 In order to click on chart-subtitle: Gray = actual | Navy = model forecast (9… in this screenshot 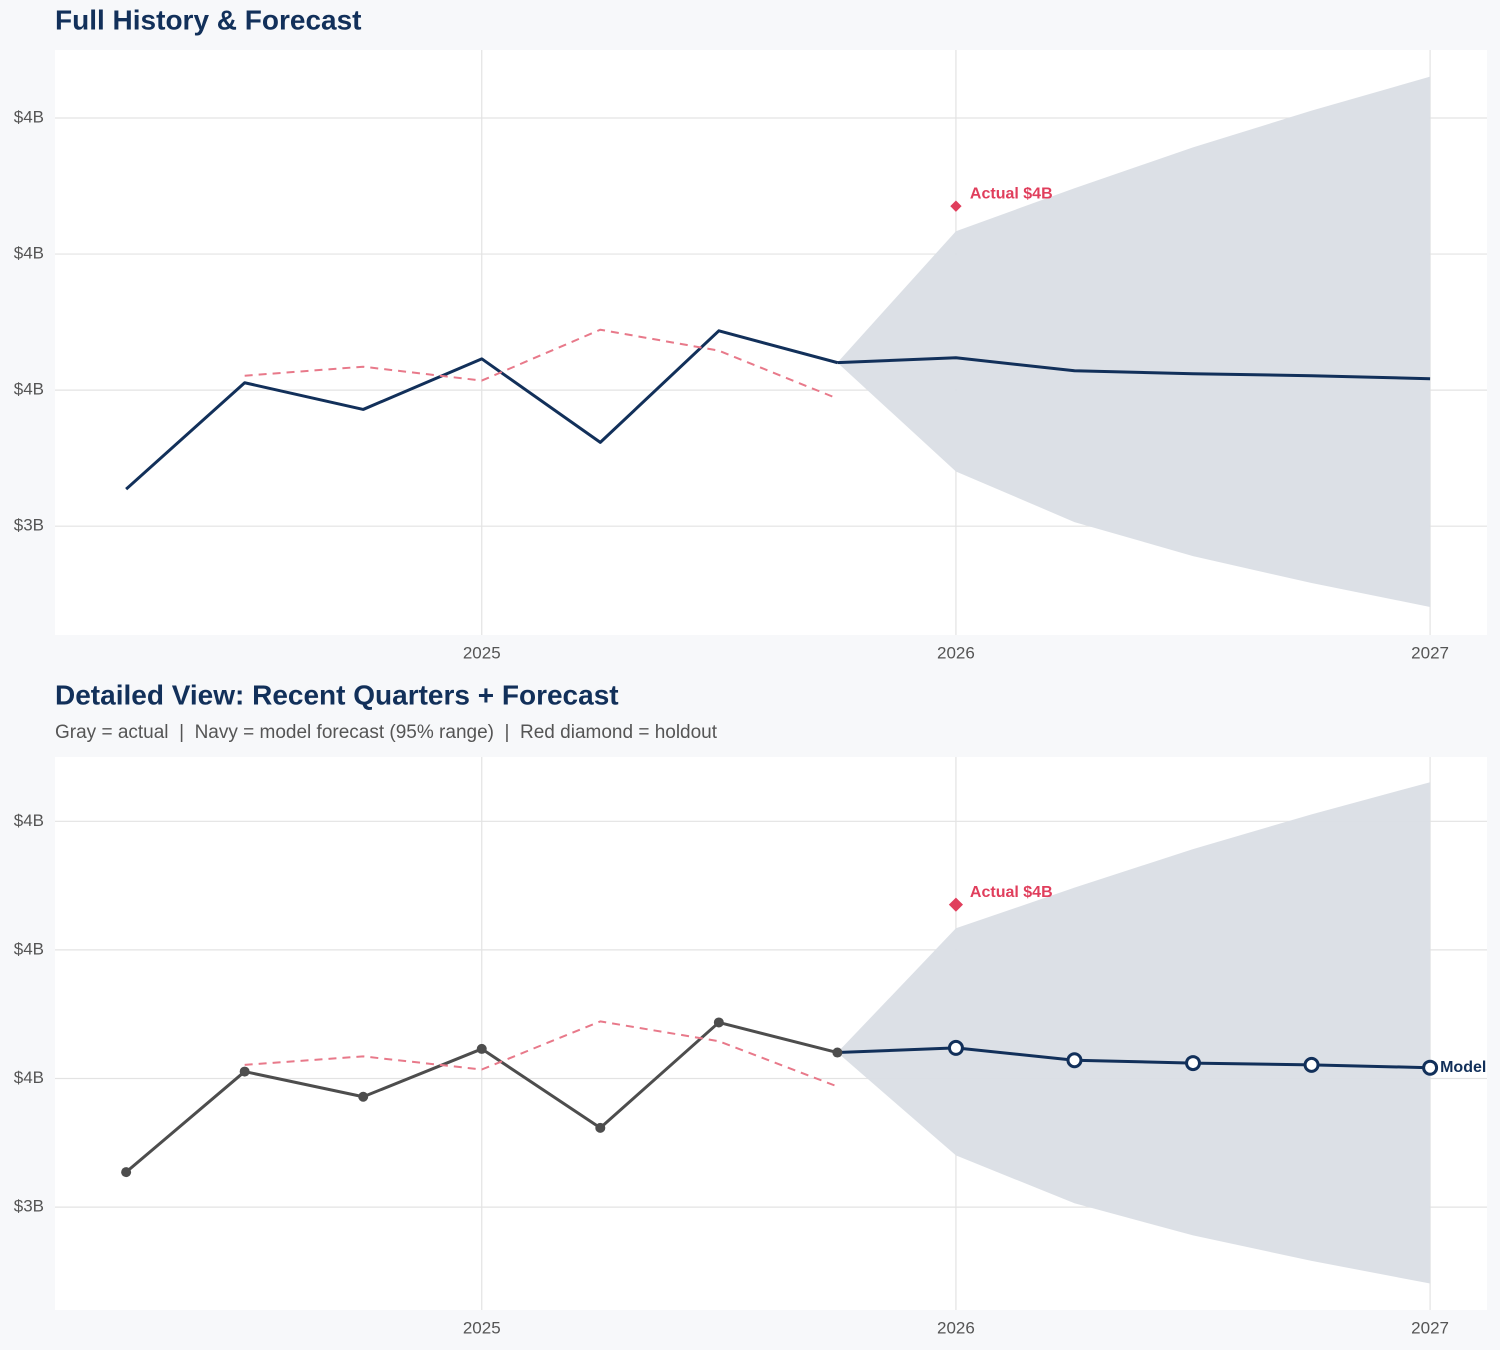, I will do `click(386, 732)`.